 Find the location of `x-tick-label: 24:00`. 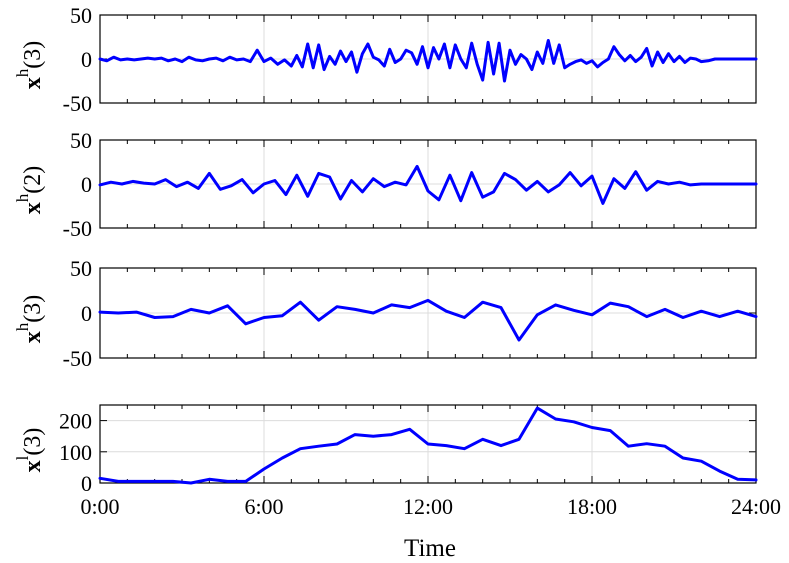

x-tick-label: 24:00 is located at coordinates (756, 506).